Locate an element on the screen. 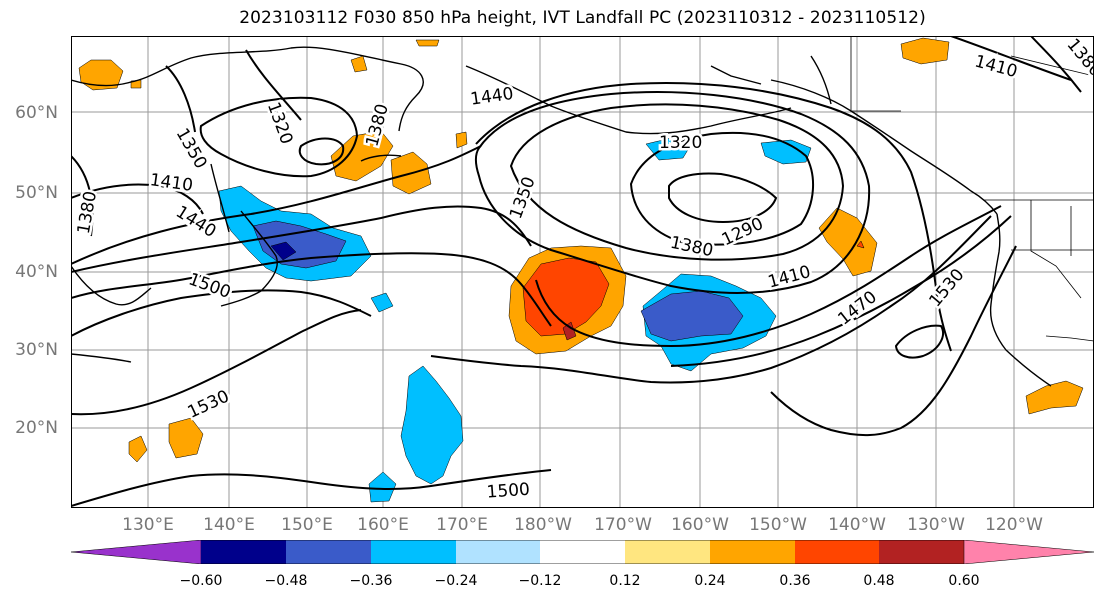 The image size is (1105, 601). lon-label: 170°E is located at coordinates (462, 525).